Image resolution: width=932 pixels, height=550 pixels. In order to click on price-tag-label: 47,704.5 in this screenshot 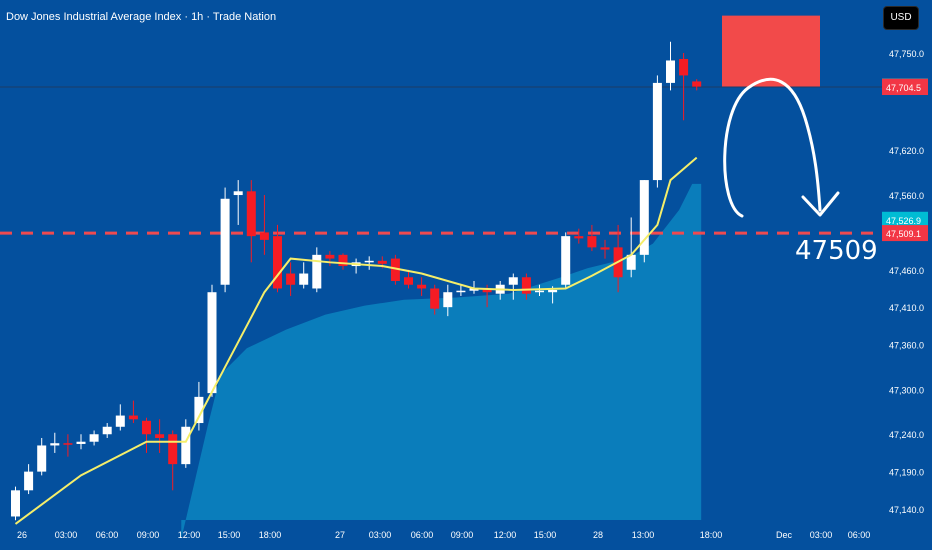, I will do `click(903, 88)`.